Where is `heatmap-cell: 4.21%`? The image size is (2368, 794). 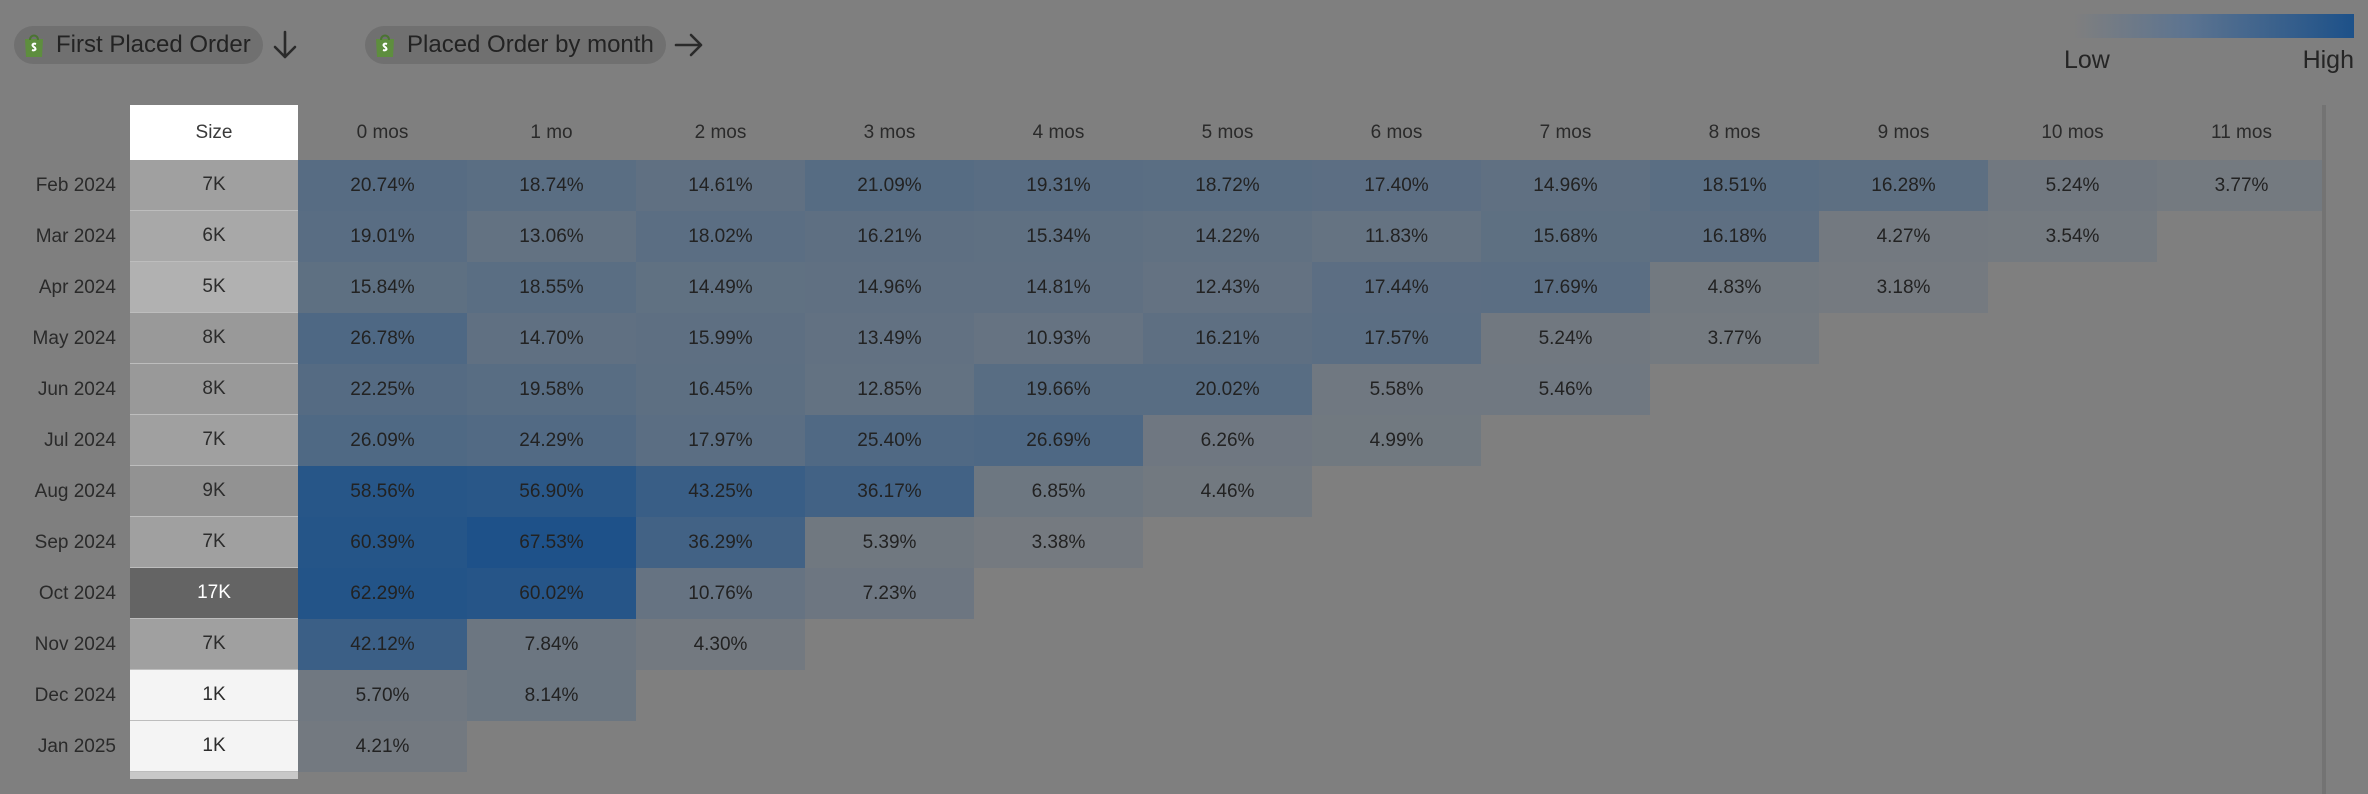 heatmap-cell: 4.21% is located at coordinates (382, 746).